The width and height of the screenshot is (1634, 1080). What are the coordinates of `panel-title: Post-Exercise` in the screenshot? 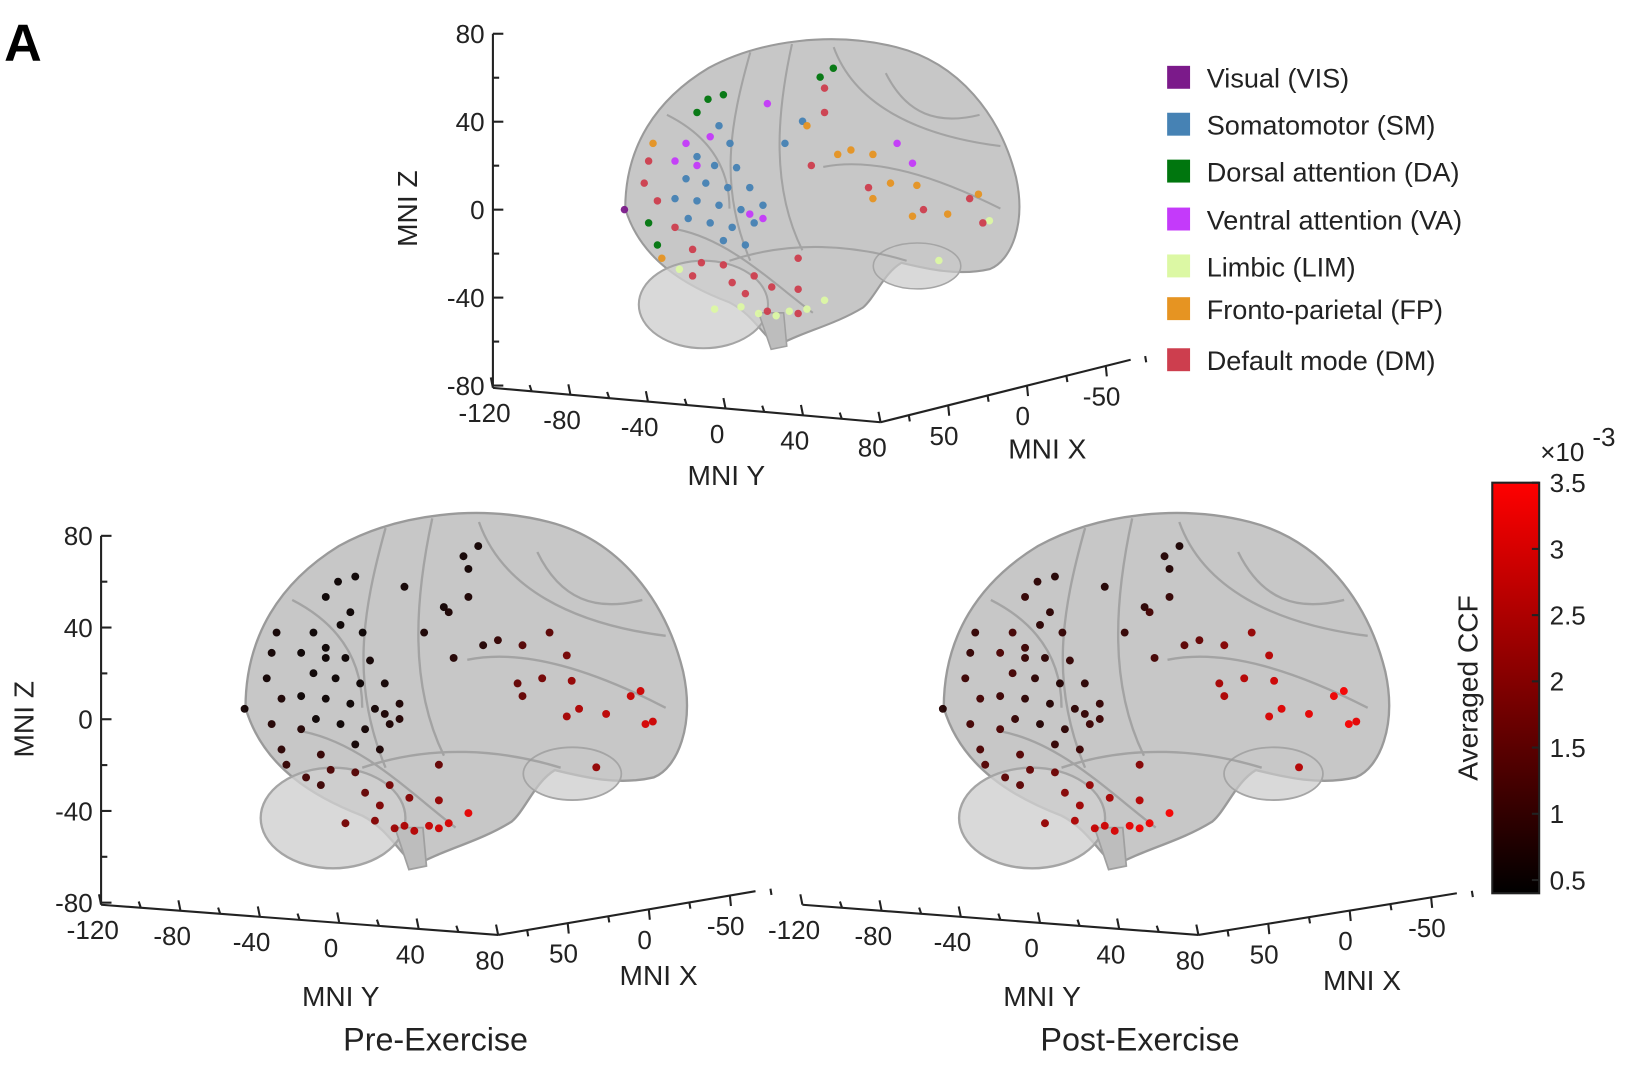 It's located at (1139, 1040).